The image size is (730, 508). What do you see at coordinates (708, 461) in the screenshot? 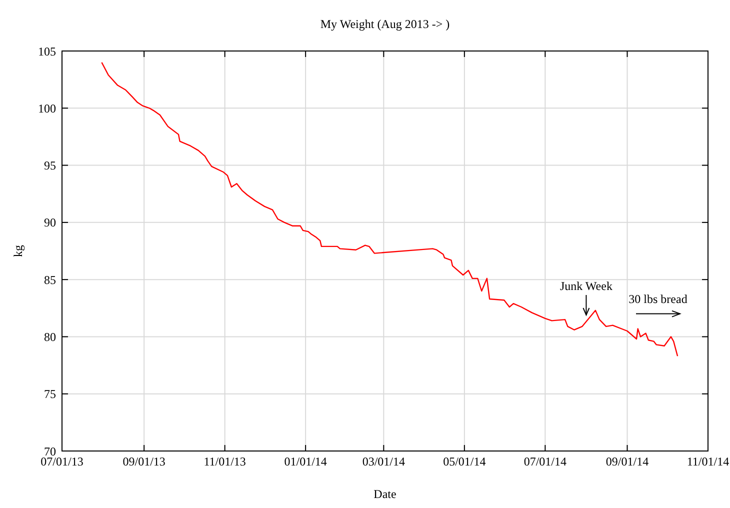
I see `x-tick-label: 11/01/14` at bounding box center [708, 461].